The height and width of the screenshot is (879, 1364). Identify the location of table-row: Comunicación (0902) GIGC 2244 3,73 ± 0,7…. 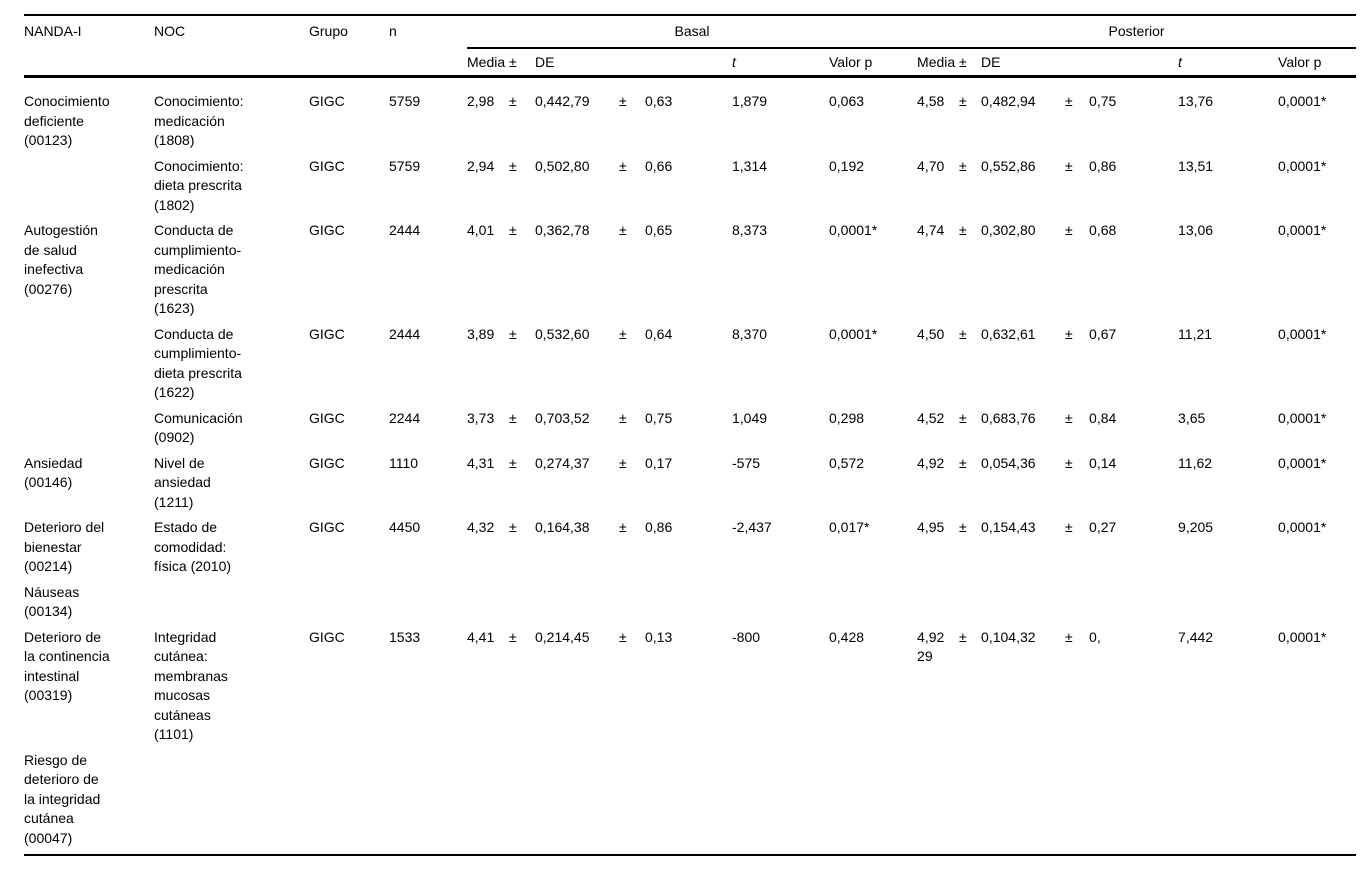
(690, 431).